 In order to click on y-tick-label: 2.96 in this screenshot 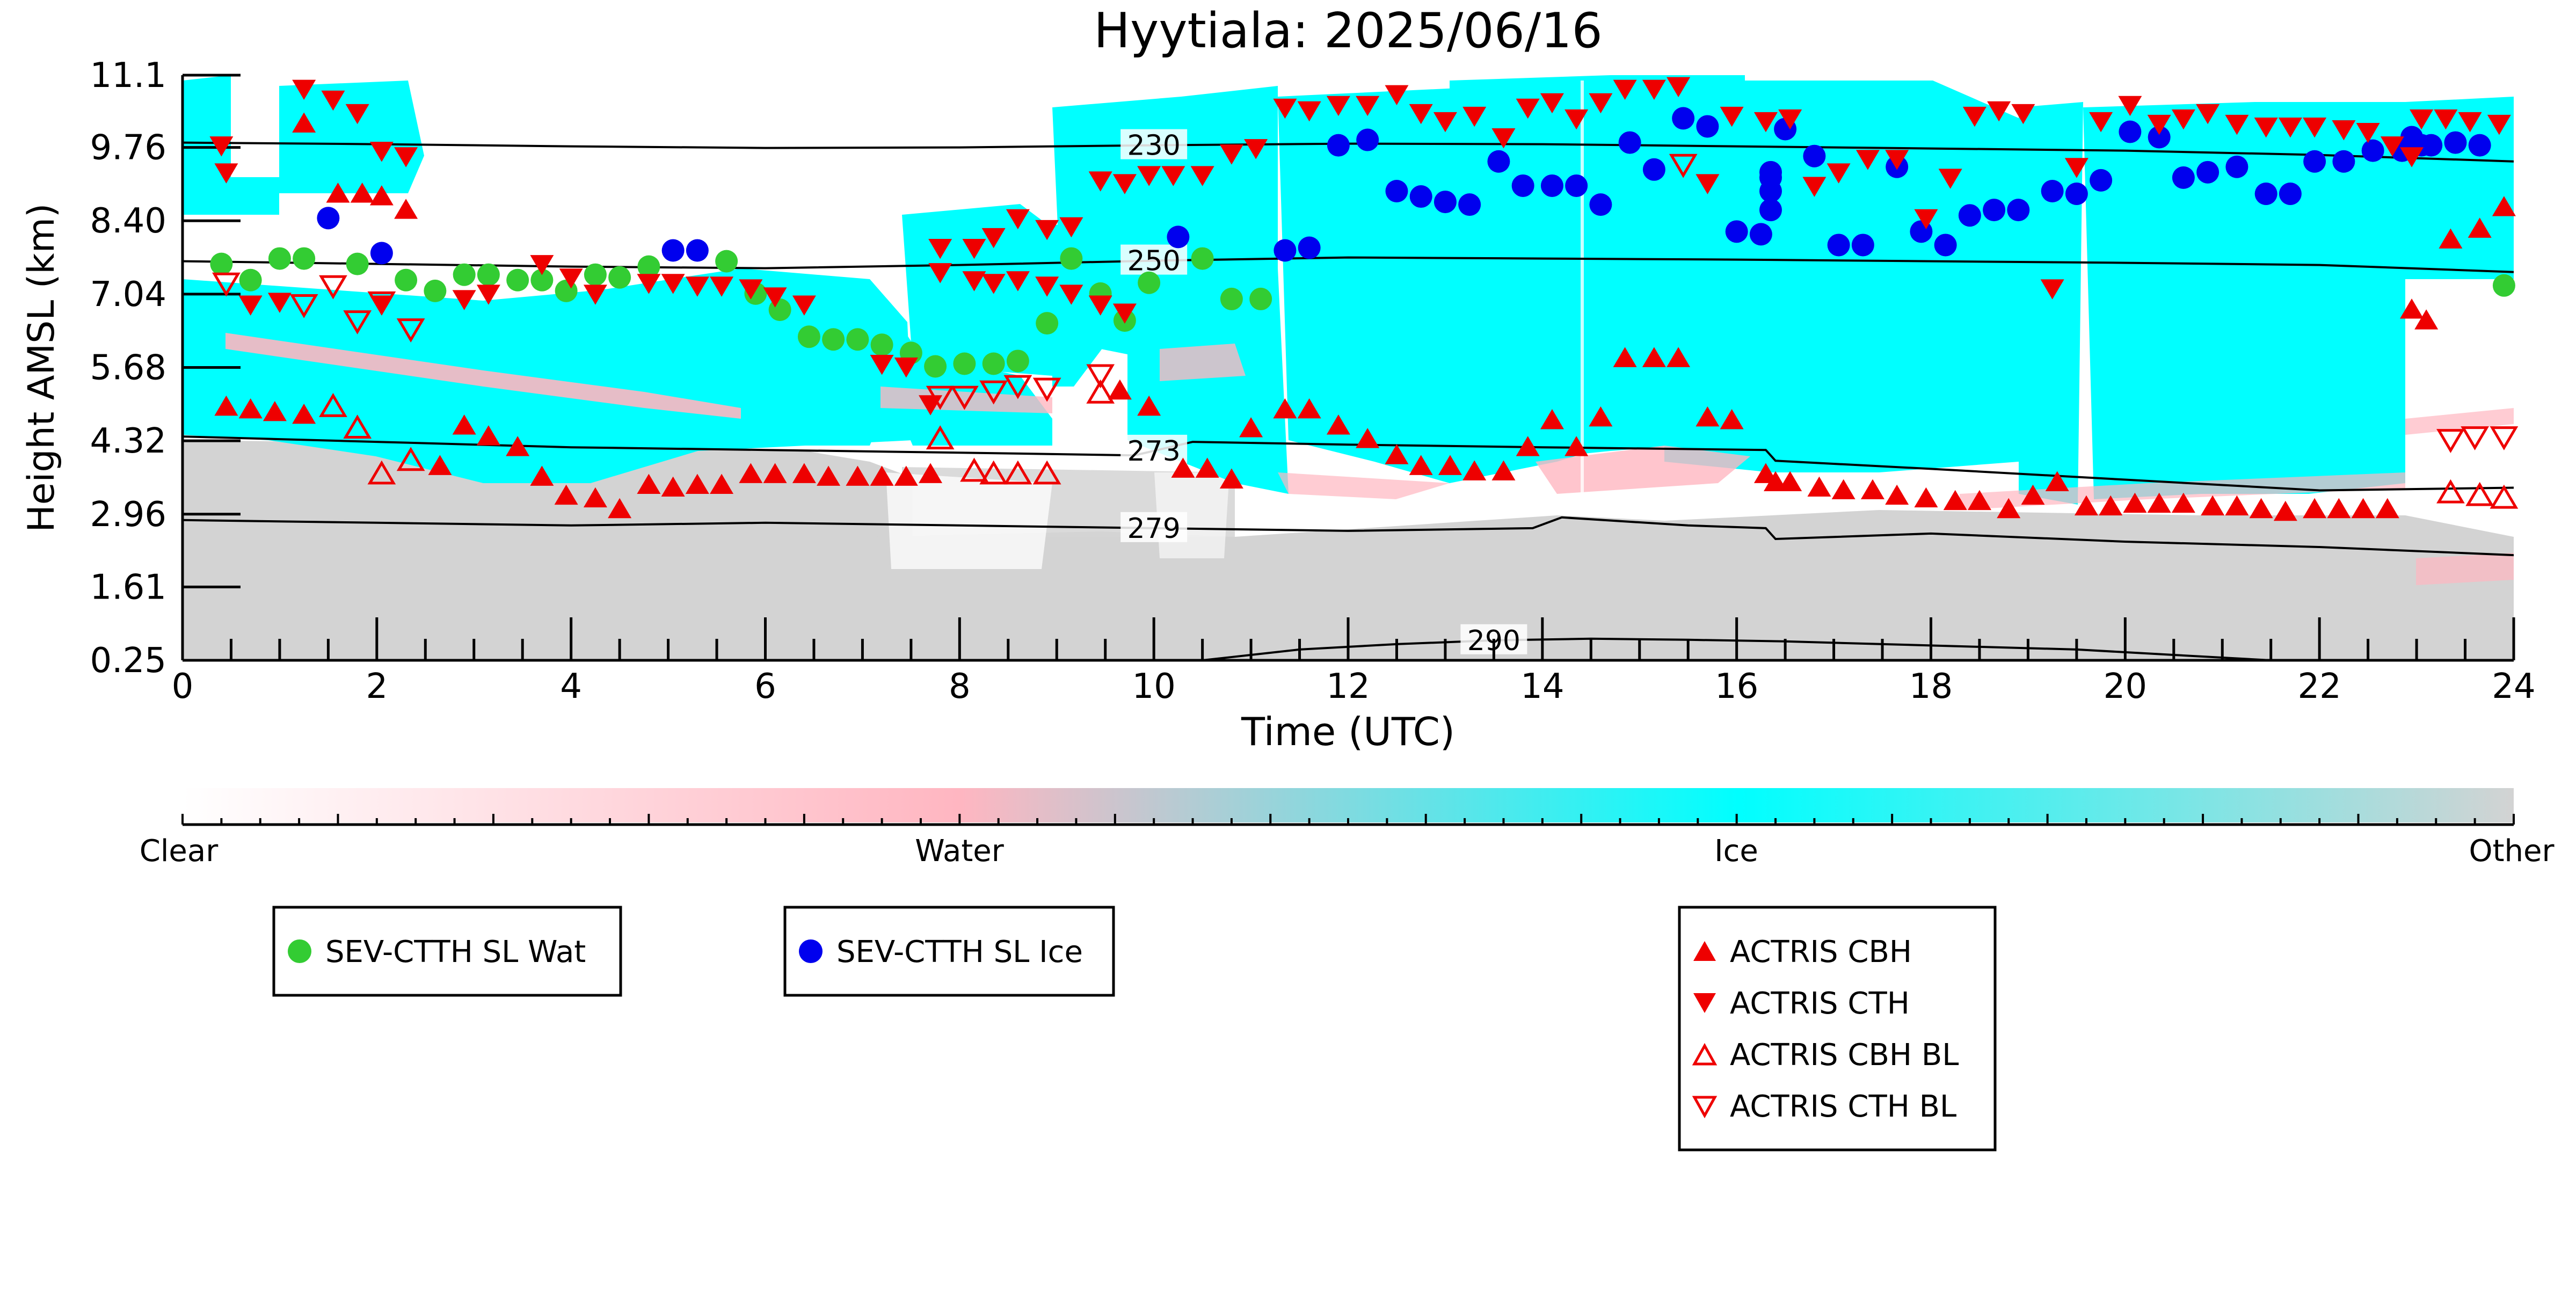, I will do `click(128, 515)`.